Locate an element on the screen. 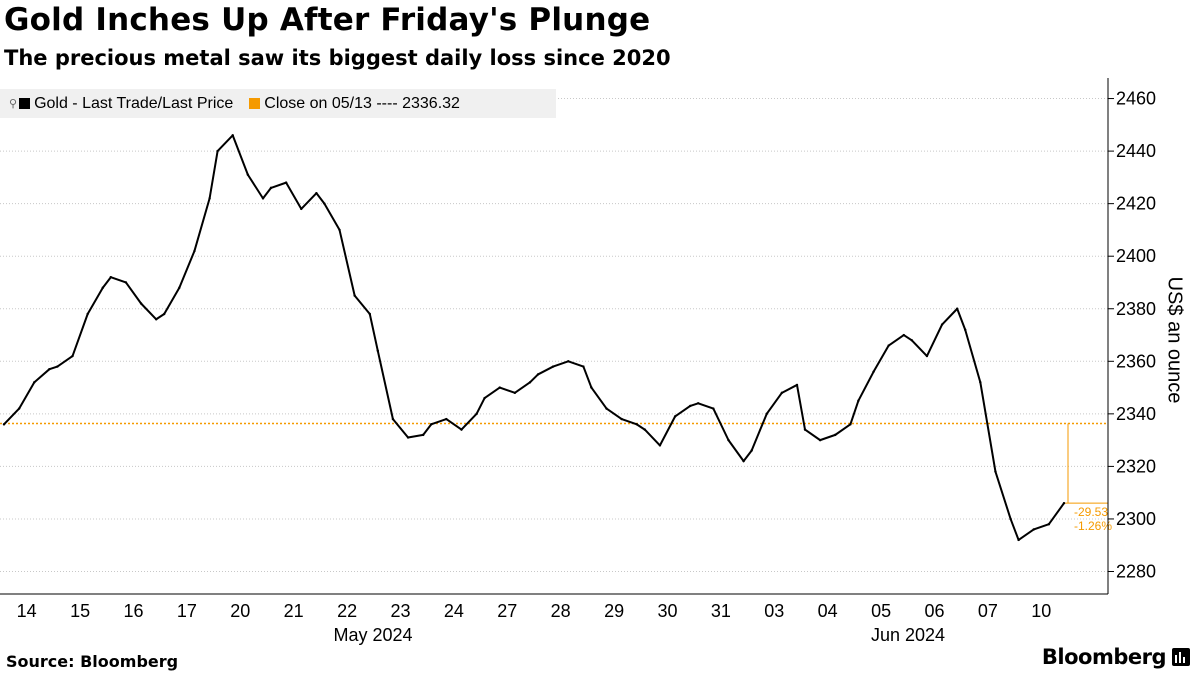 The width and height of the screenshot is (1200, 675). x-tick-label: 05 is located at coordinates (881, 611).